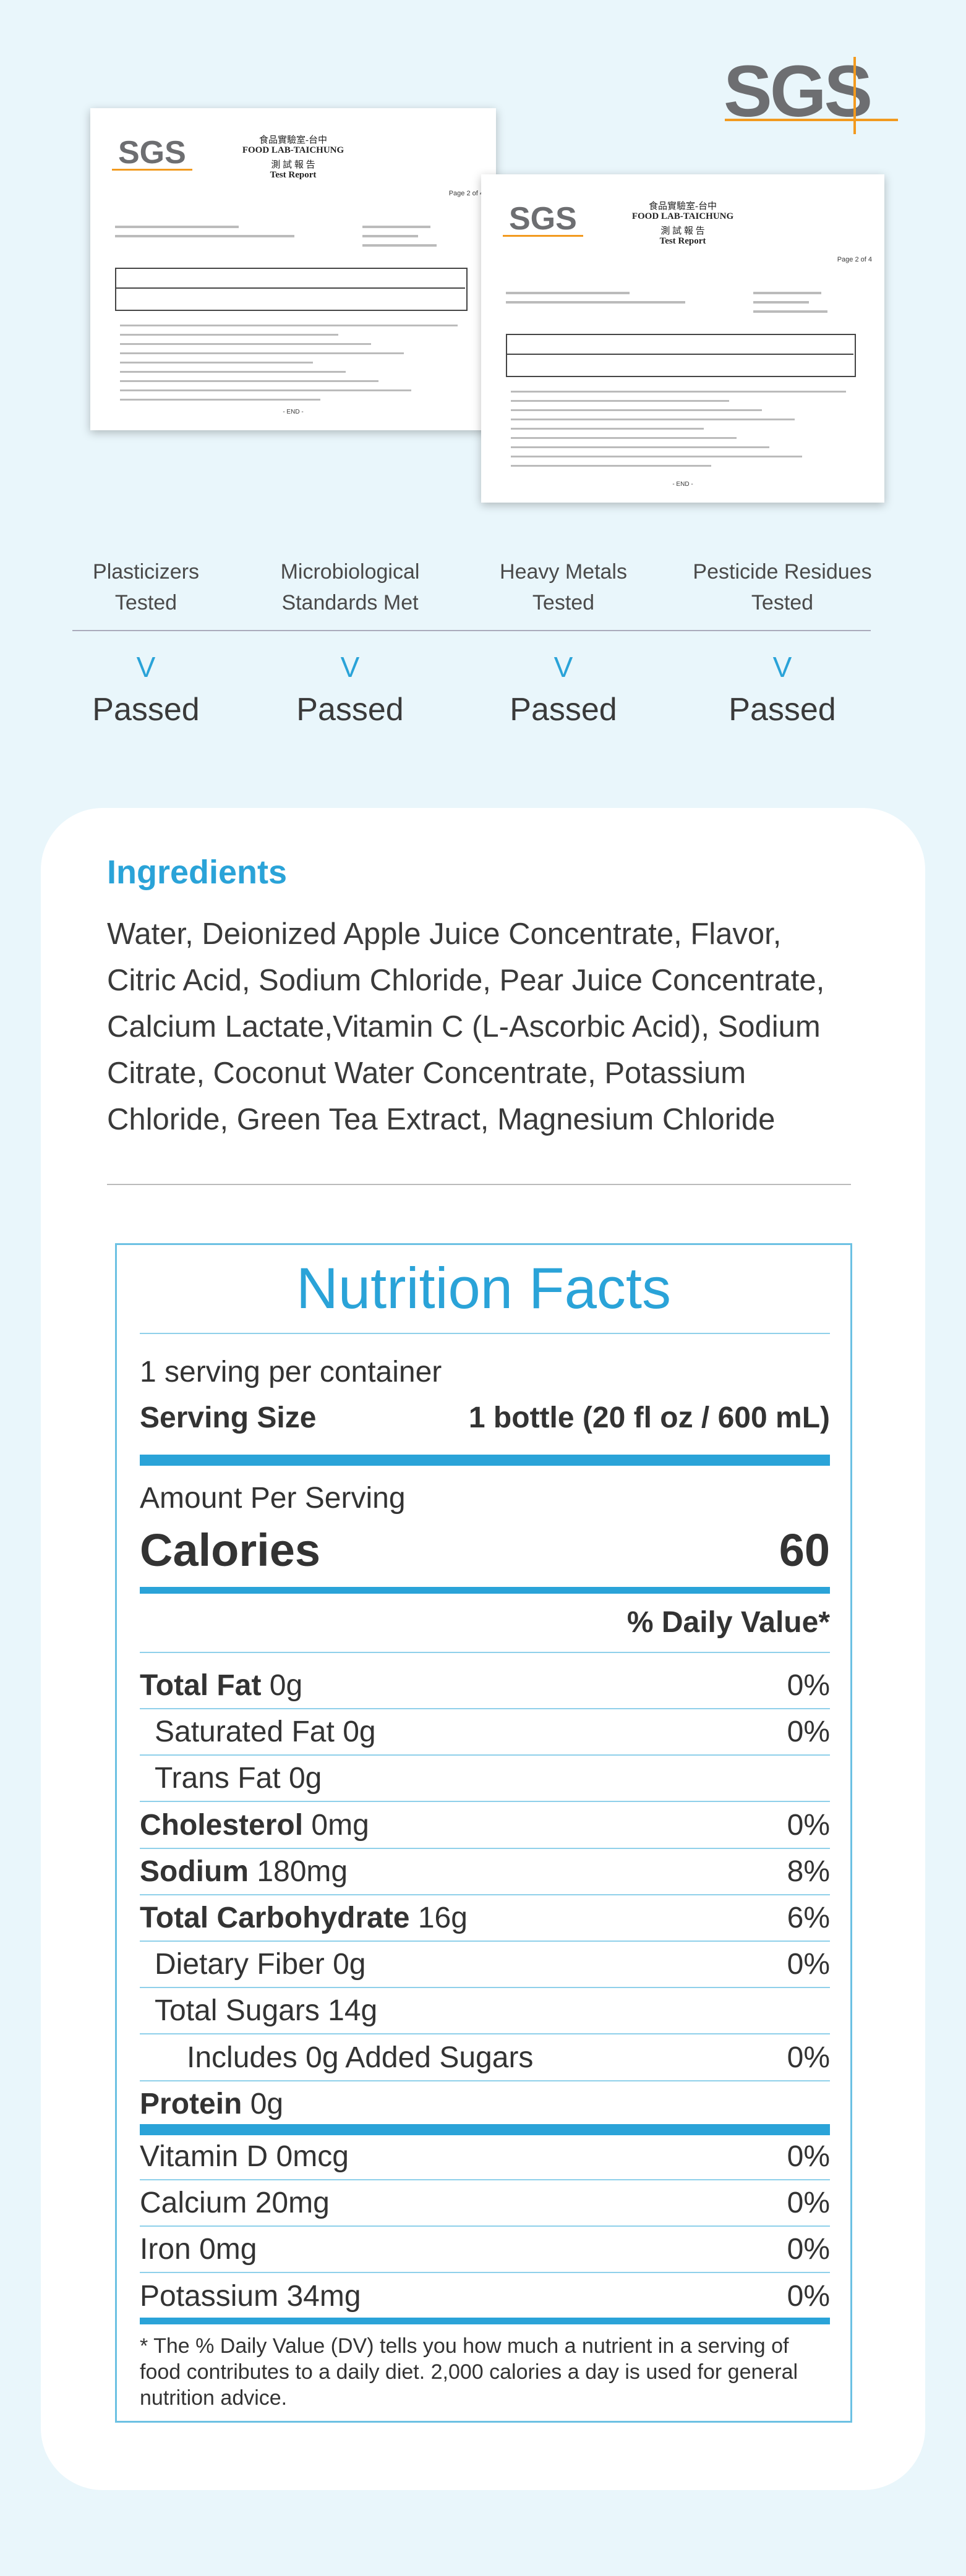 Image resolution: width=966 pixels, height=2576 pixels. Describe the element at coordinates (350, 572) in the screenshot. I see `test-label: Microbiological` at that location.